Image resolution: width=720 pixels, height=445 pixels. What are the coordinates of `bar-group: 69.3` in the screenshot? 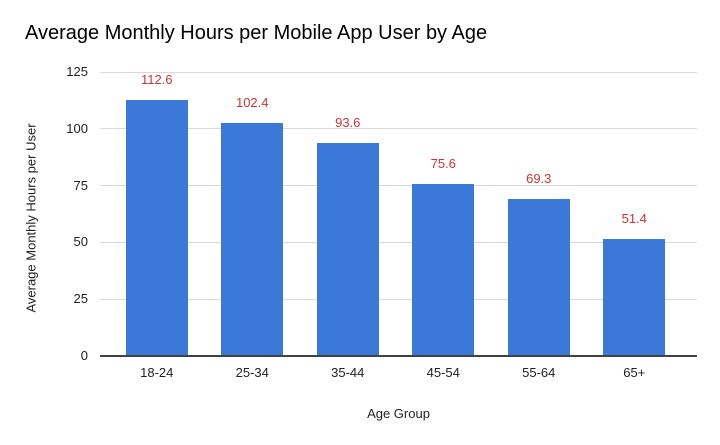 It's located at (539, 214).